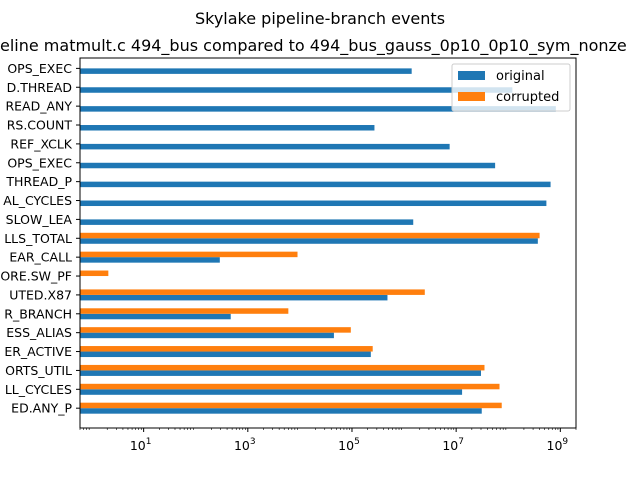 The height and width of the screenshot is (480, 640). I want to click on legend-swatch-corrupted, so click(471, 96).